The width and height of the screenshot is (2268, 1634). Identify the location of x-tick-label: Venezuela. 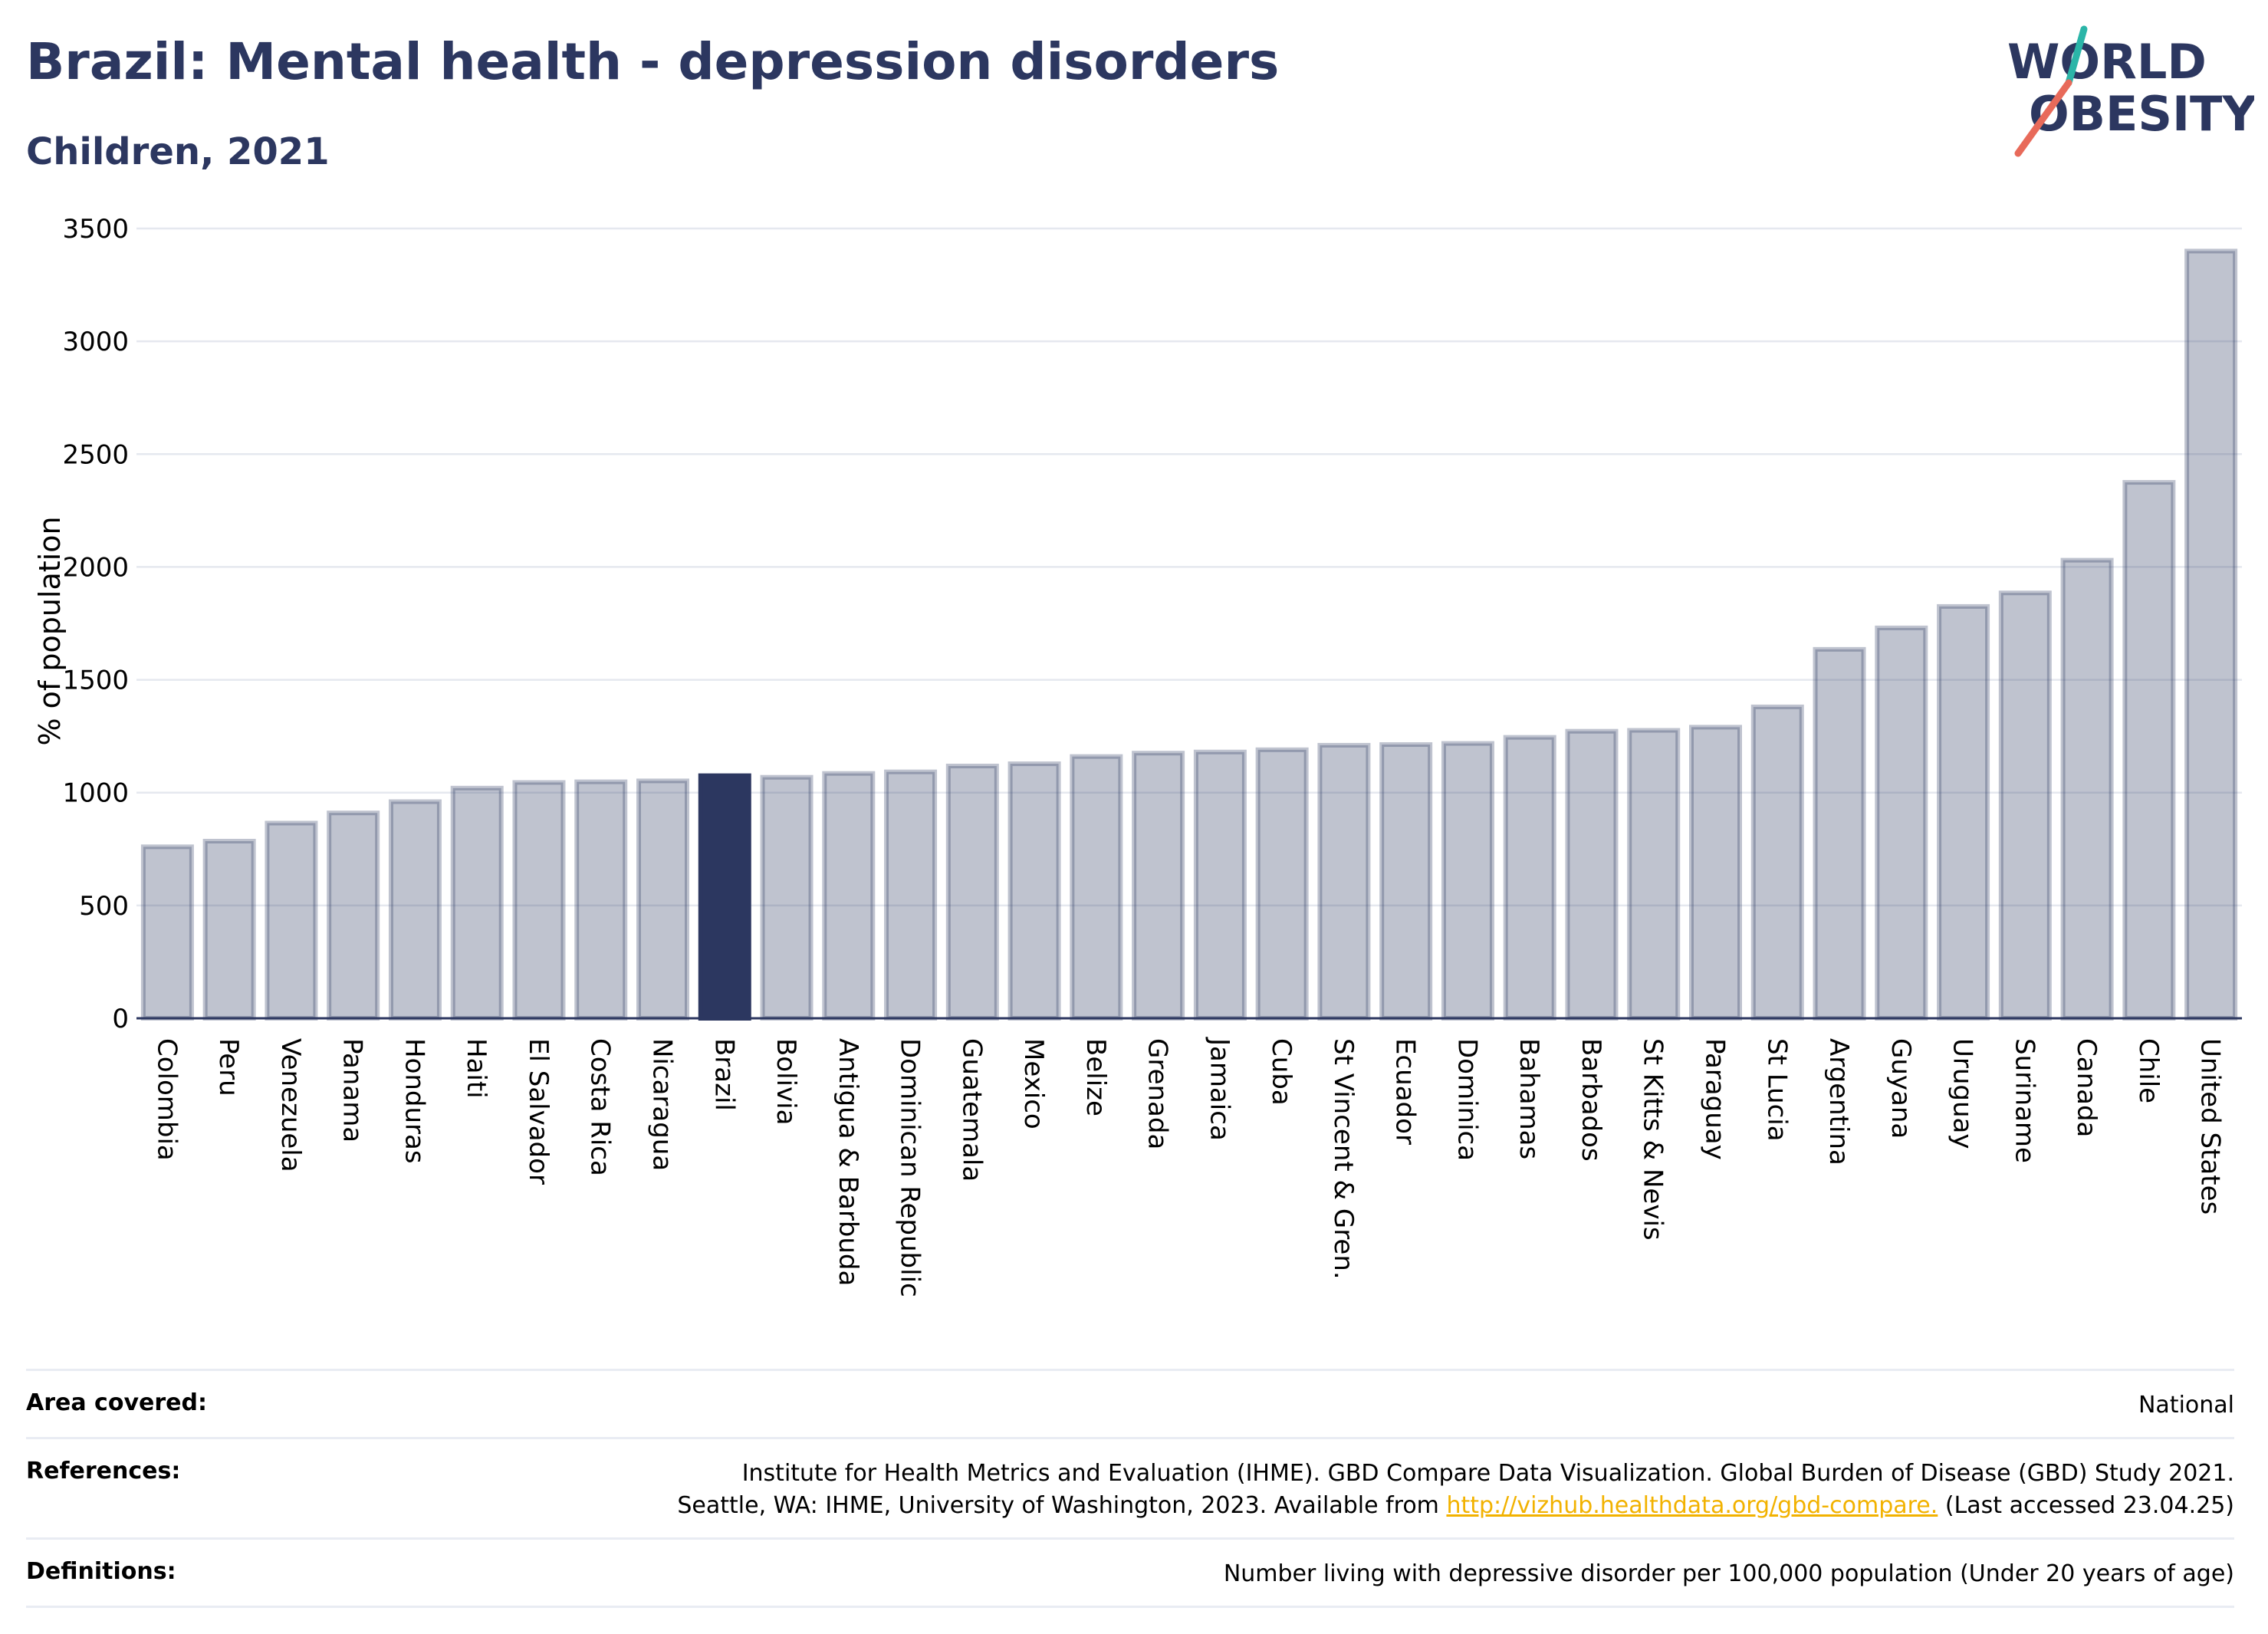
(290, 1105).